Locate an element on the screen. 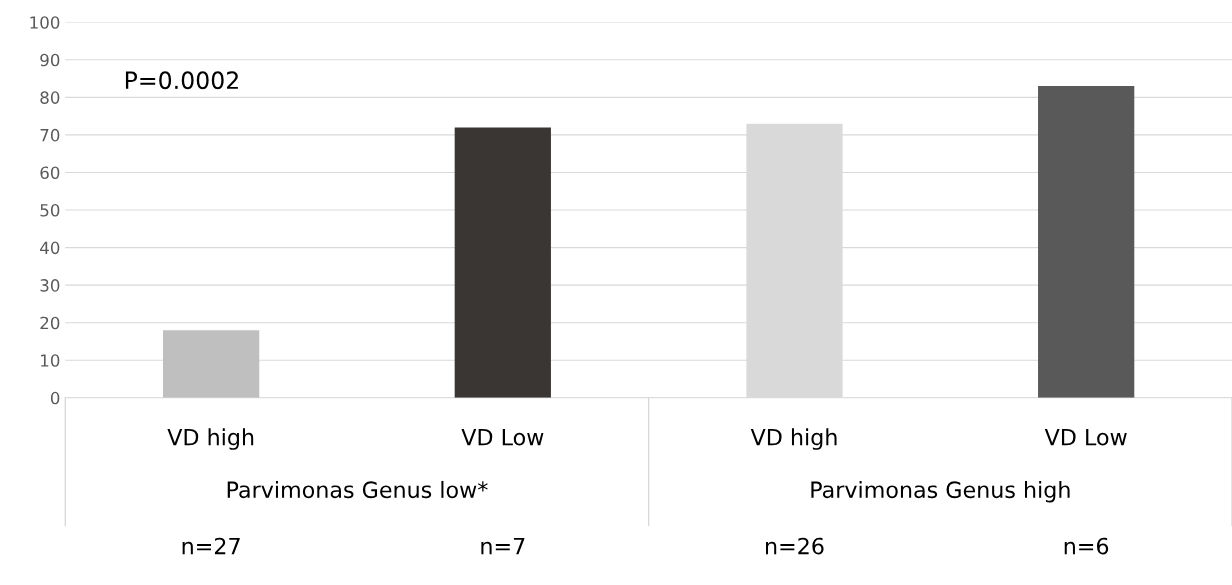 The image size is (1232, 585). y-tick-label: 90 is located at coordinates (50, 60).